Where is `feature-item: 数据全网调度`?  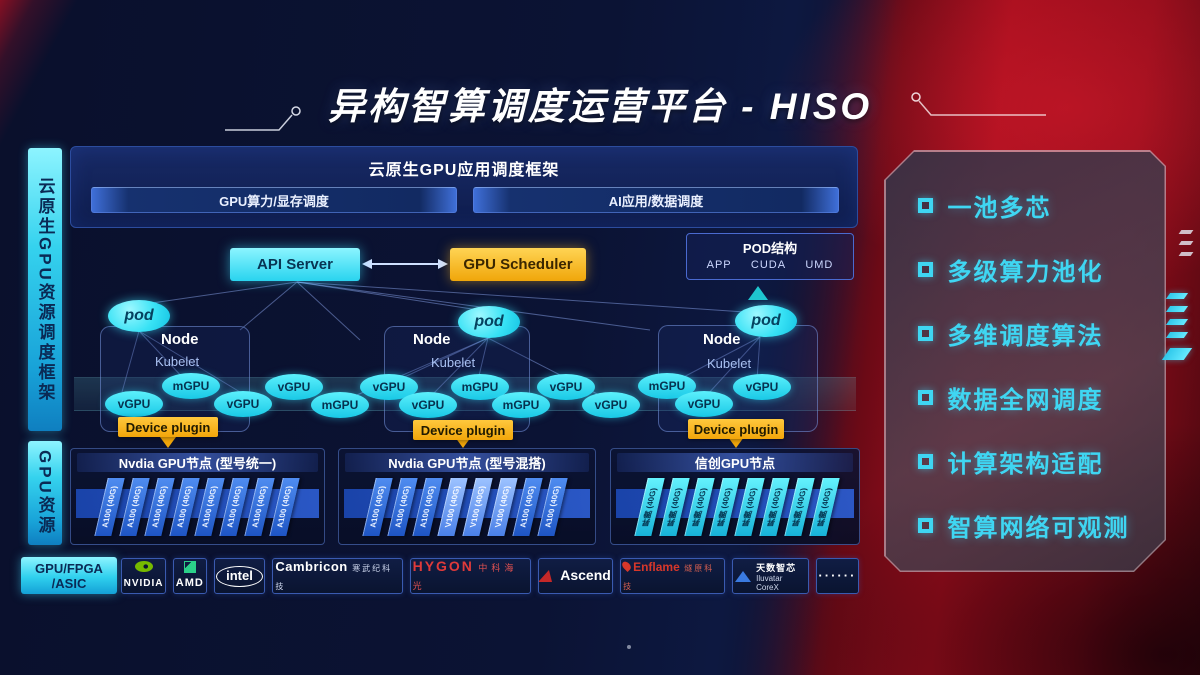
feature-item: 数据全网调度 is located at coordinates (1041, 398).